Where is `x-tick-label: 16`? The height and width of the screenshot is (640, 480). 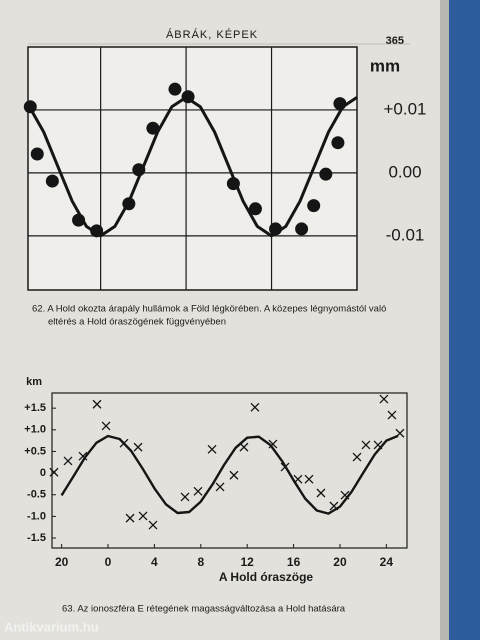 x-tick-label: 16 is located at coordinates (294, 562).